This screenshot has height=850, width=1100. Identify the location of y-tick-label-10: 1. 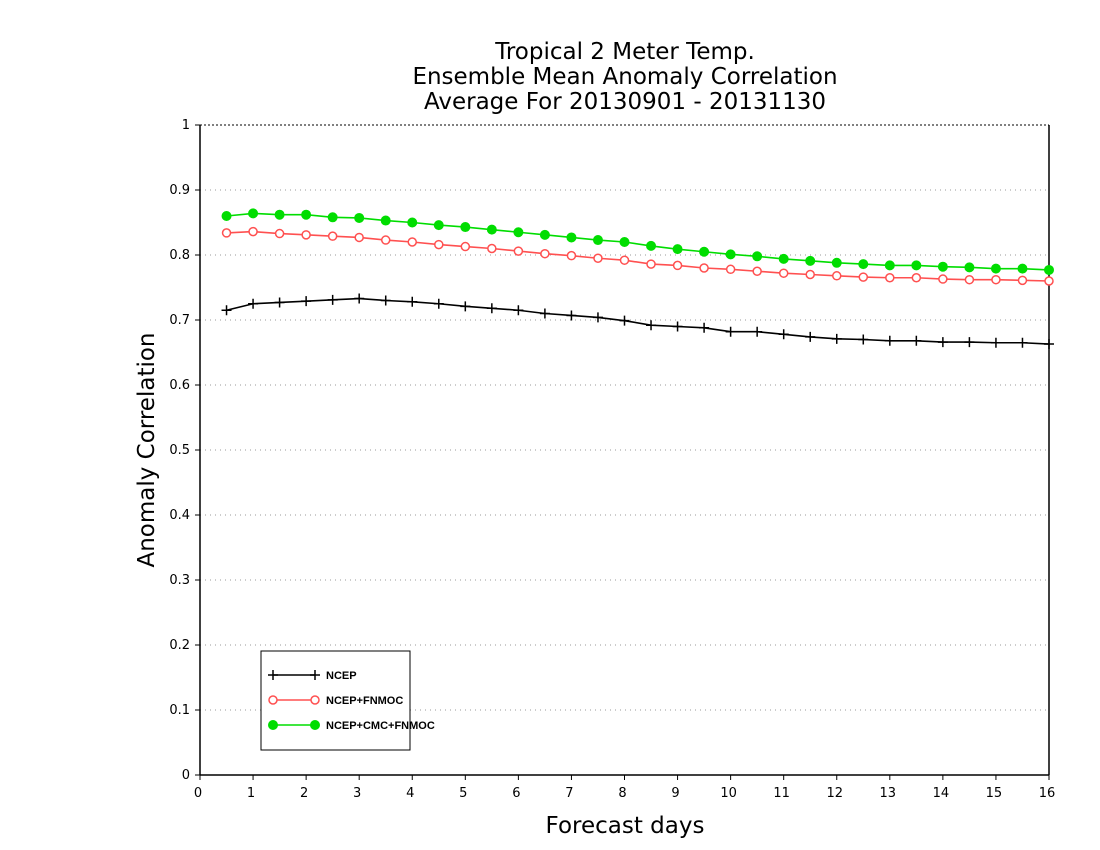
(186, 125).